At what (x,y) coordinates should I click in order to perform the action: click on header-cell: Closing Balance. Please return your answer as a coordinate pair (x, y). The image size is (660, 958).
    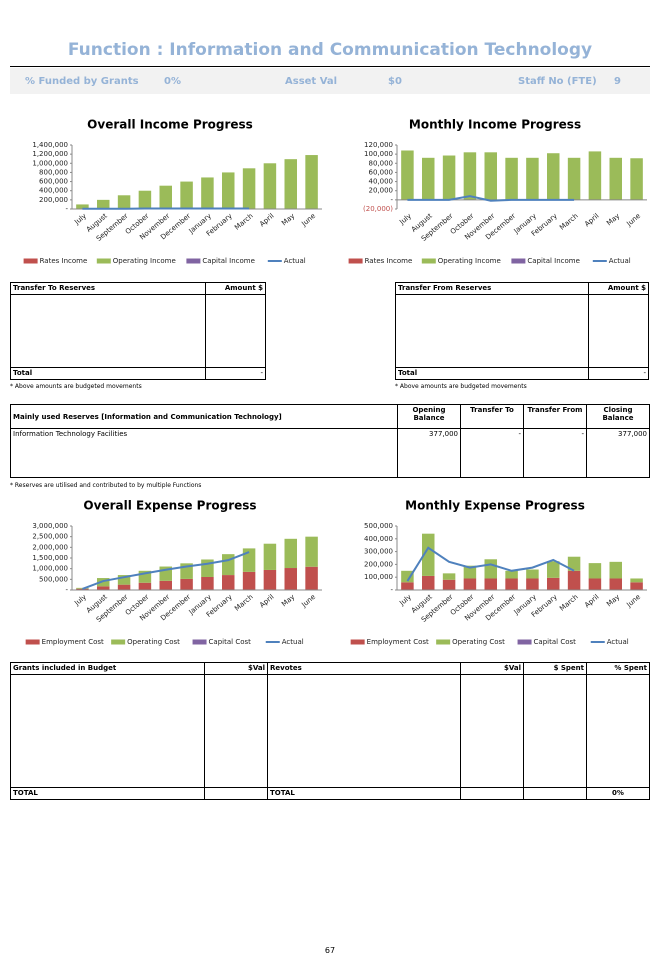
    Looking at the image, I should click on (618, 416).